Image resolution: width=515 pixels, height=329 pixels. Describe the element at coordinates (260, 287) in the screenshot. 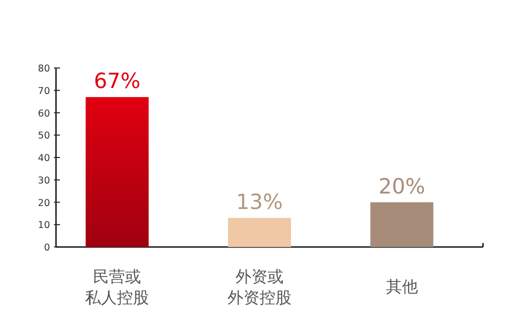

I see `x-tick-label: 外资或外资控股` at that location.